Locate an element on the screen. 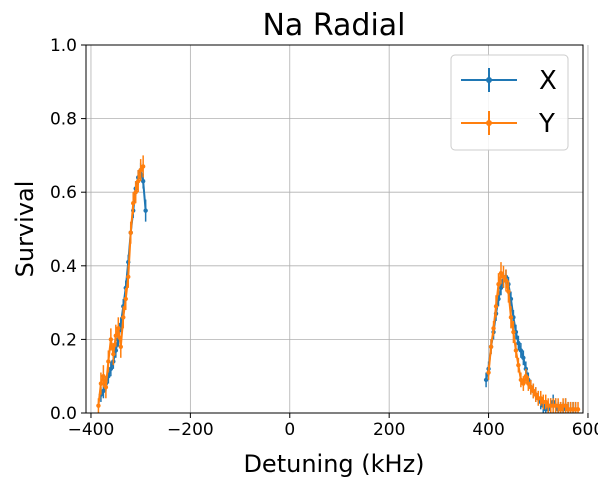 This screenshot has width=598, height=487. legend-box is located at coordinates (509, 102).